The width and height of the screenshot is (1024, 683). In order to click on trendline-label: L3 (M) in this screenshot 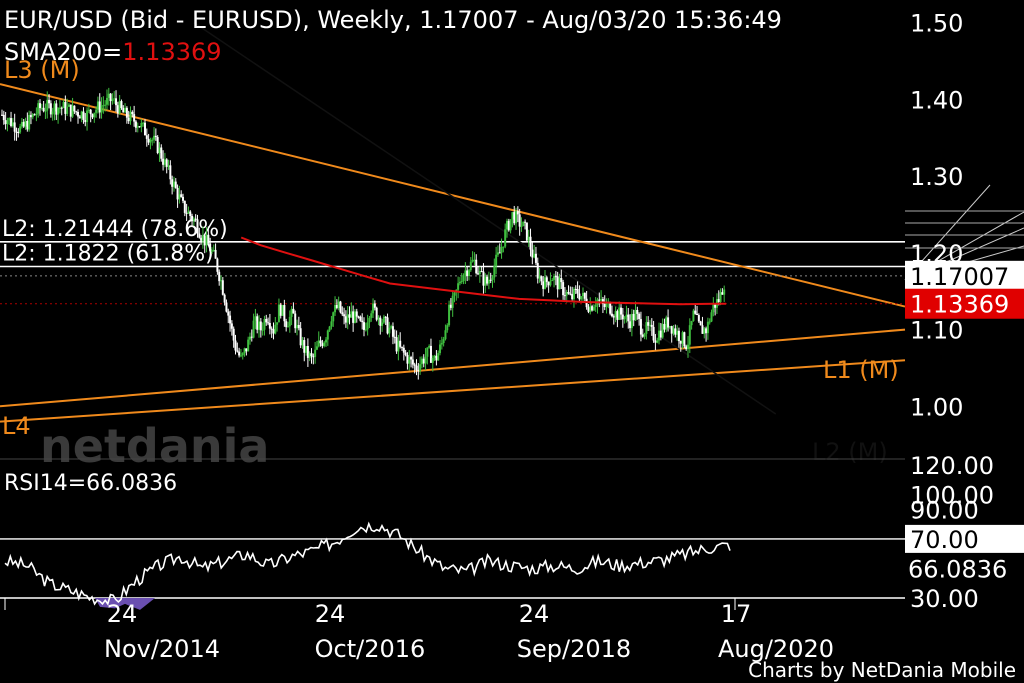, I will do `click(42, 70)`.